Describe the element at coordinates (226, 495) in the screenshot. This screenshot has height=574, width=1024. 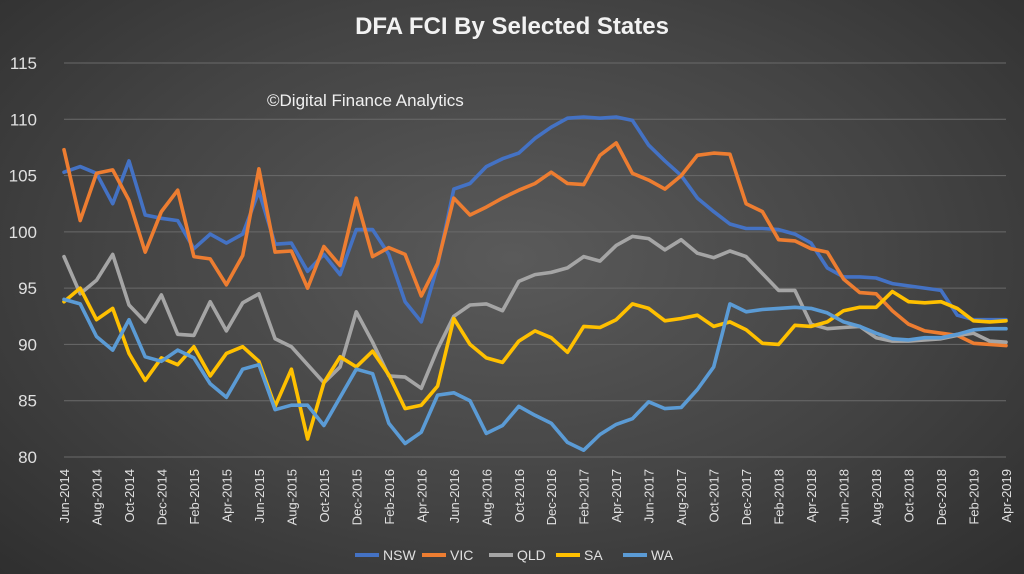
I see `x-tick-label: Apr-2015` at that location.